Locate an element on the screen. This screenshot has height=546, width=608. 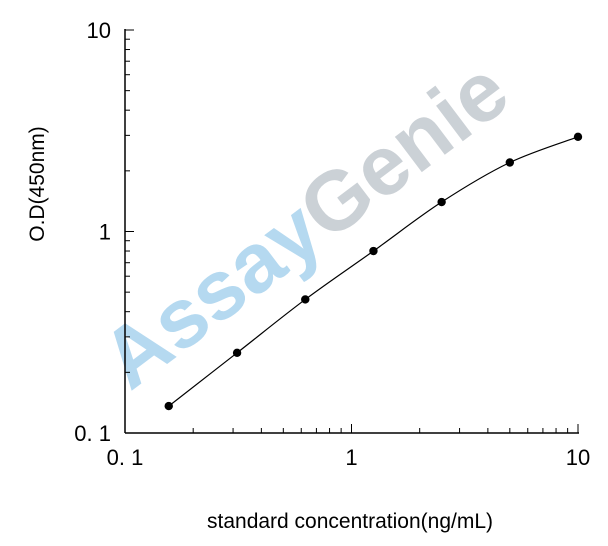
x-axis-label: standard concentration(ng/mL) is located at coordinates (350, 521).